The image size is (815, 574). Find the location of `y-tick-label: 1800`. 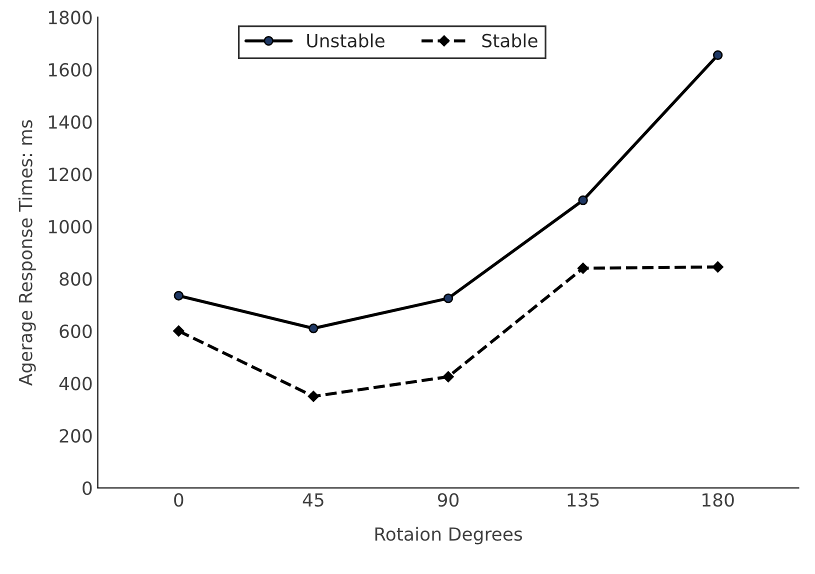

y-tick-label: 1800 is located at coordinates (70, 17).